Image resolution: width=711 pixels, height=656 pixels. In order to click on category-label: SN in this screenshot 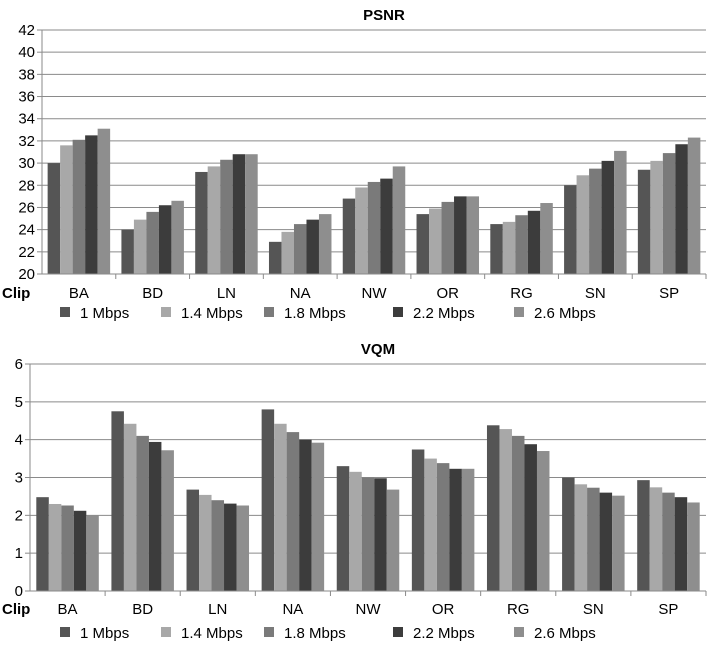, I will do `click(595, 293)`.